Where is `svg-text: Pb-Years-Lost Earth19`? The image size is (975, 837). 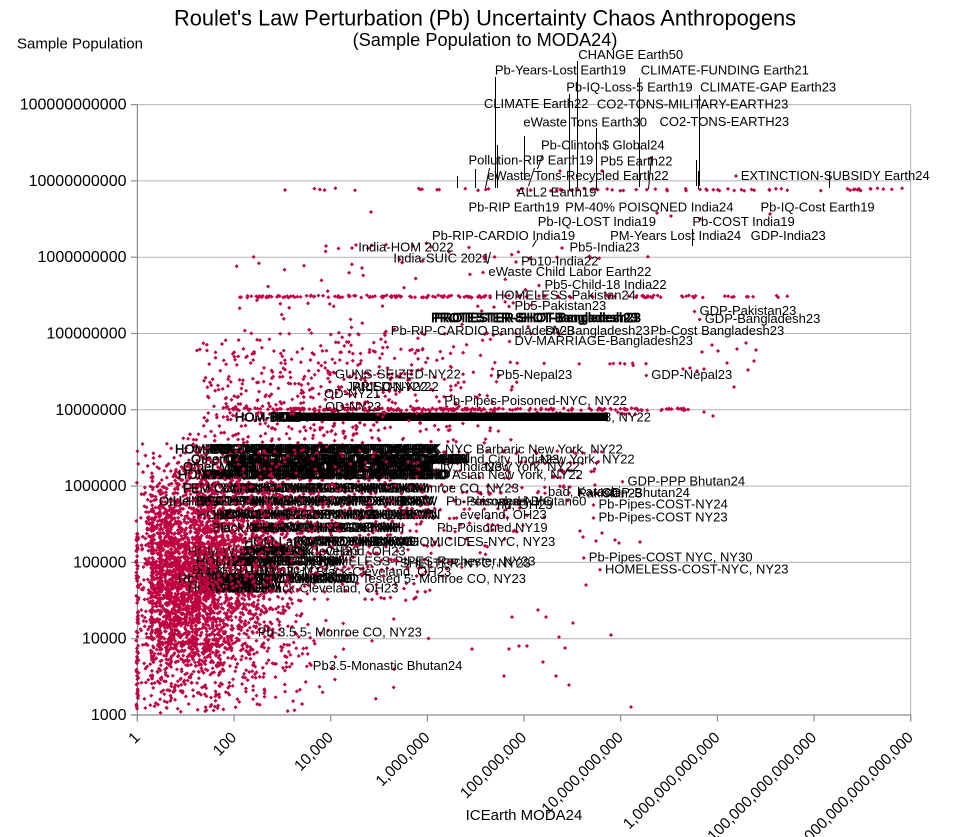
svg-text: Pb-Years-Lost Earth19 is located at coordinates (560, 70).